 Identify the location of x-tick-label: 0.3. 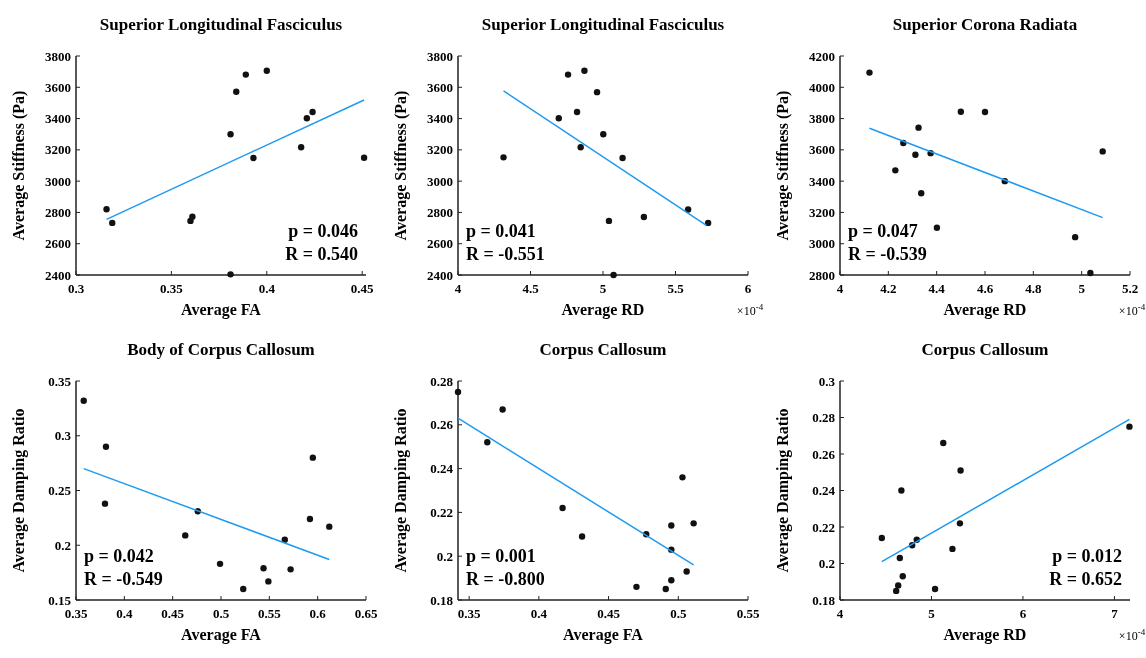
(76, 288).